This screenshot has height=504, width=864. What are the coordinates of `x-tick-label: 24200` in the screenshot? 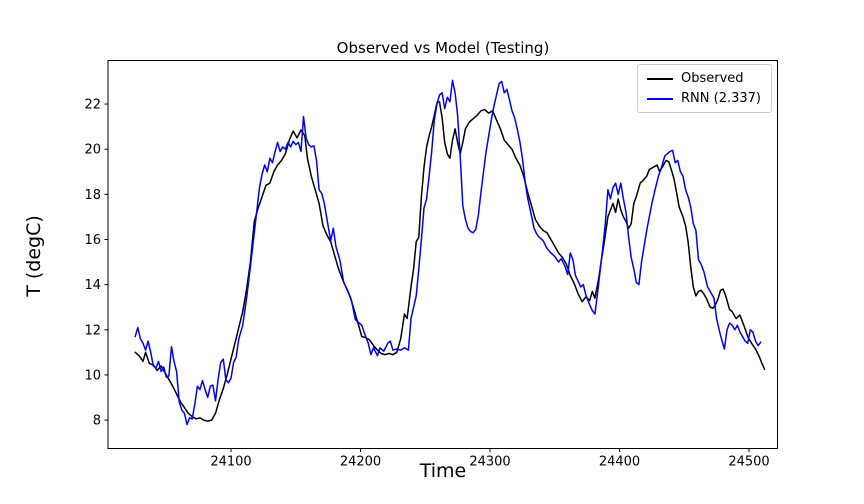 It's located at (360, 462).